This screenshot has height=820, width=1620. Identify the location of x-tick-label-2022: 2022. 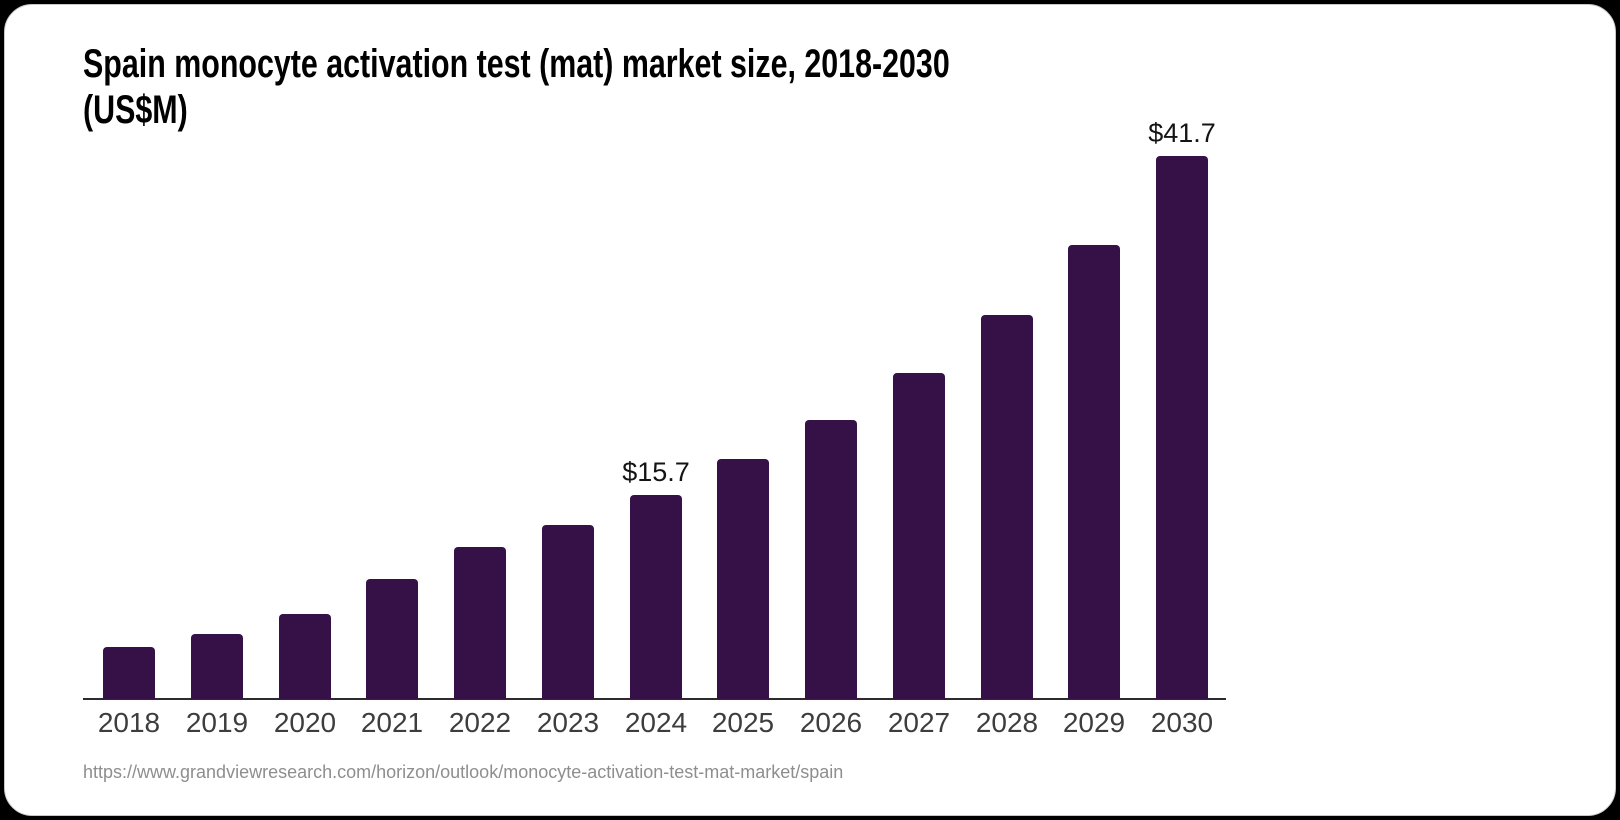
(480, 722).